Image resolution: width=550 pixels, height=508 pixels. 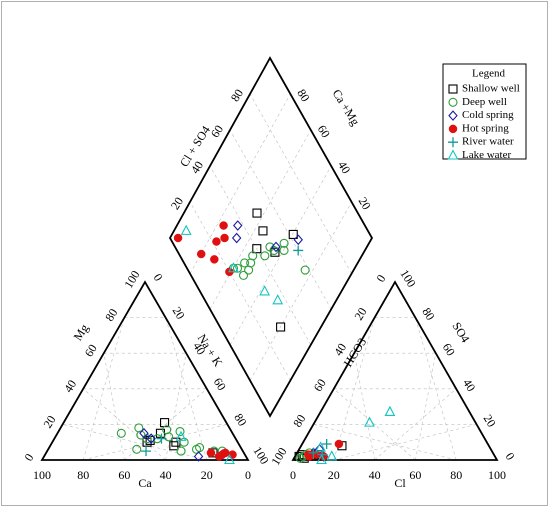 What do you see at coordinates (484, 102) in the screenshot?
I see `legend-label-deep-well: Deep well` at bounding box center [484, 102].